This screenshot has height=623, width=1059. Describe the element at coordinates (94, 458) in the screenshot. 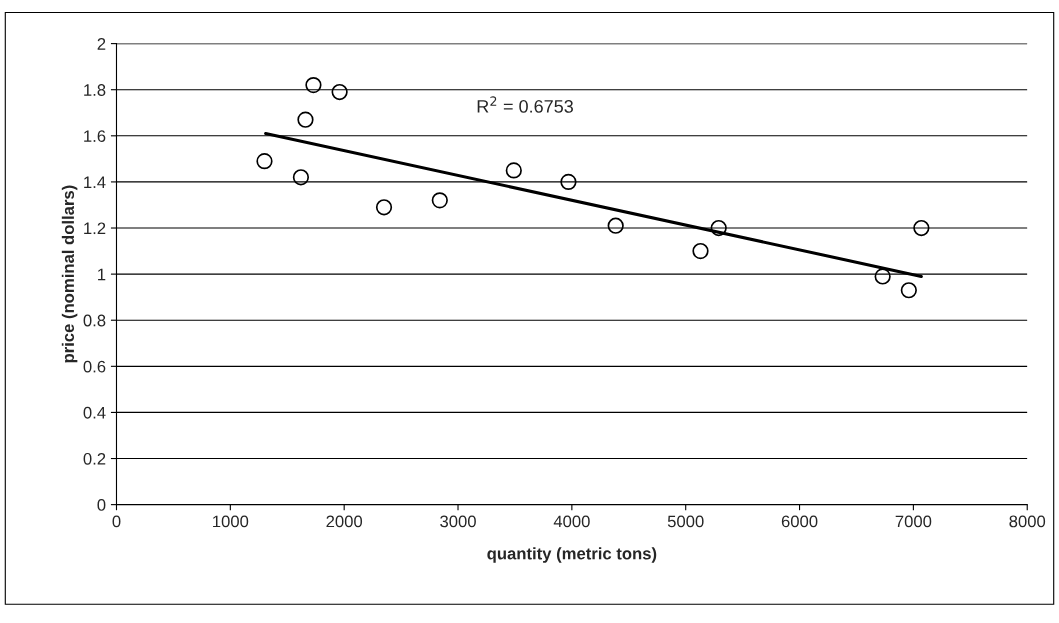

I see `y-tick-label: 0.2` at that location.